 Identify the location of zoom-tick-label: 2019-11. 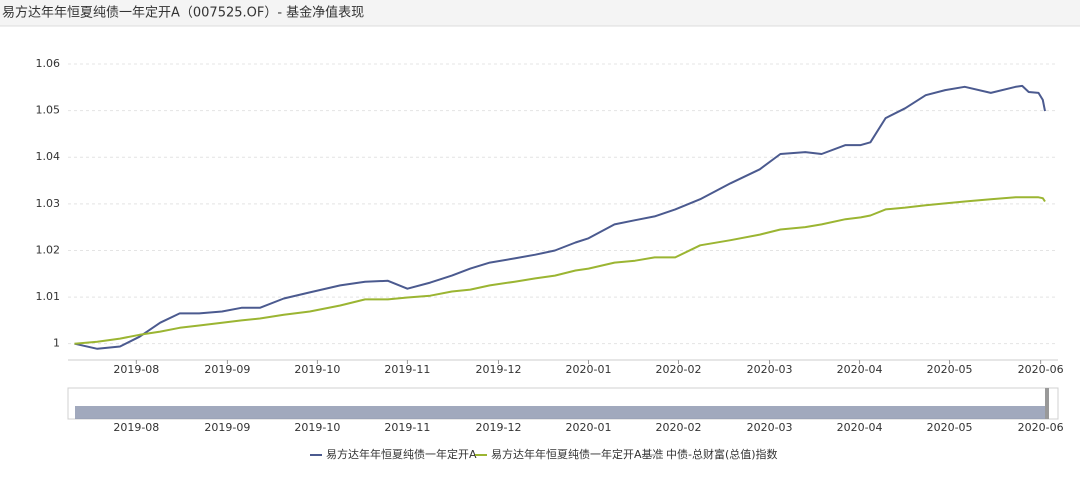
(407, 427).